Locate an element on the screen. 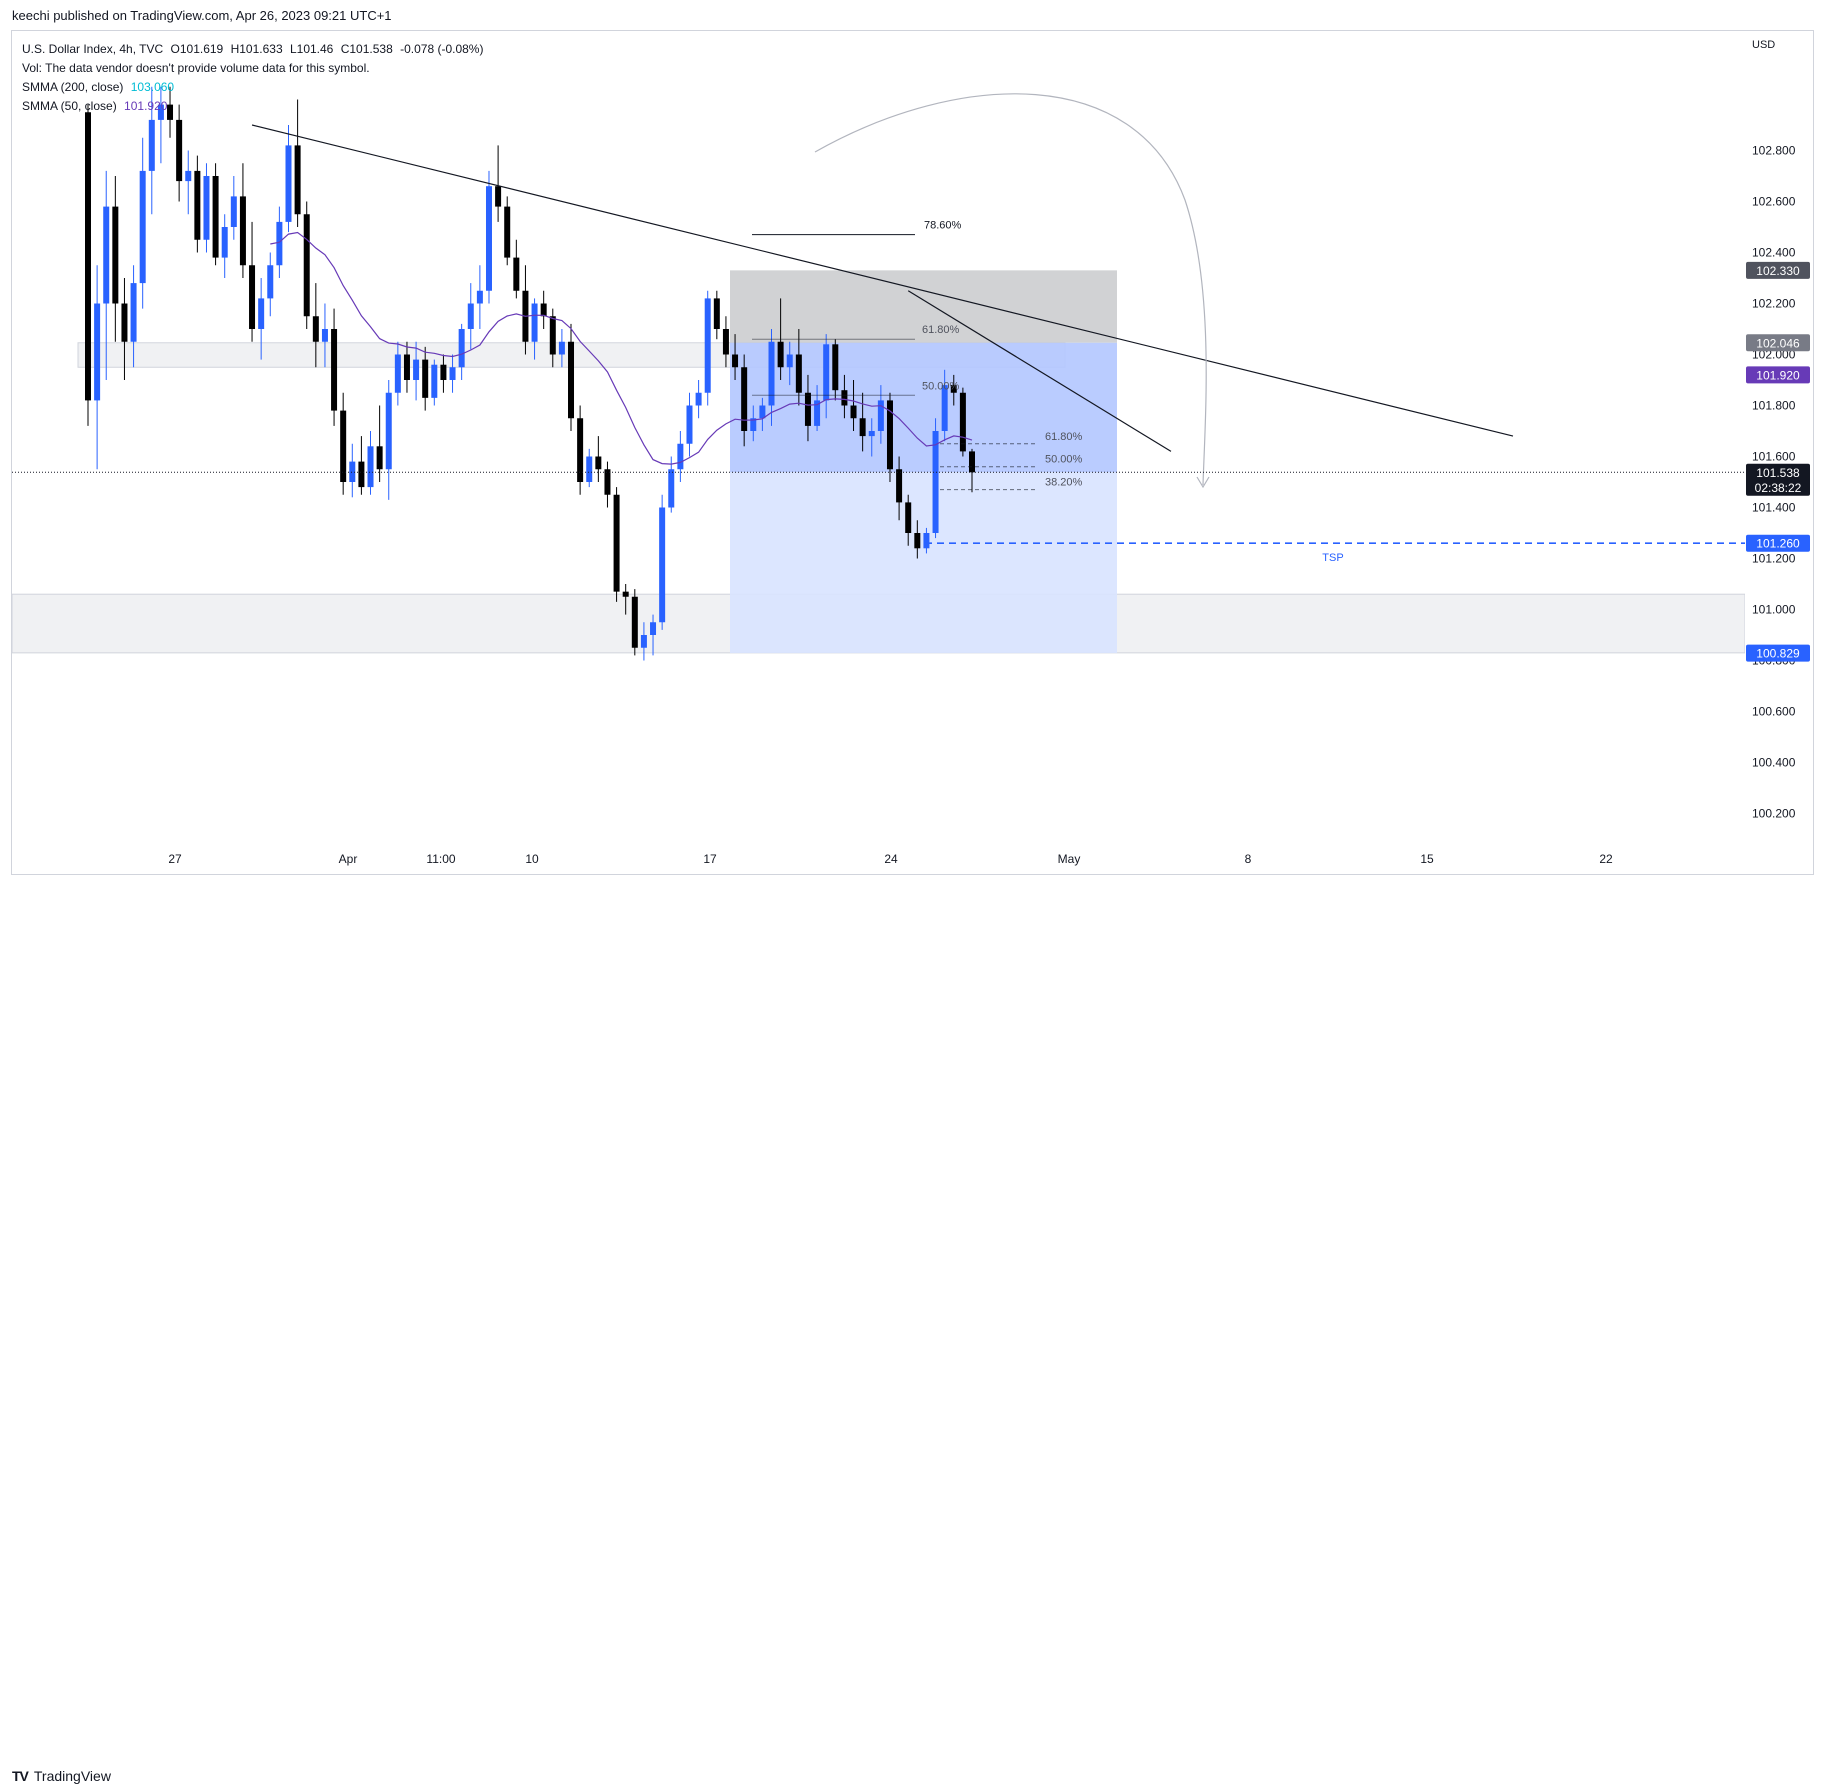 The height and width of the screenshot is (1784, 1825). fib-zone-lower is located at coordinates (923, 563).